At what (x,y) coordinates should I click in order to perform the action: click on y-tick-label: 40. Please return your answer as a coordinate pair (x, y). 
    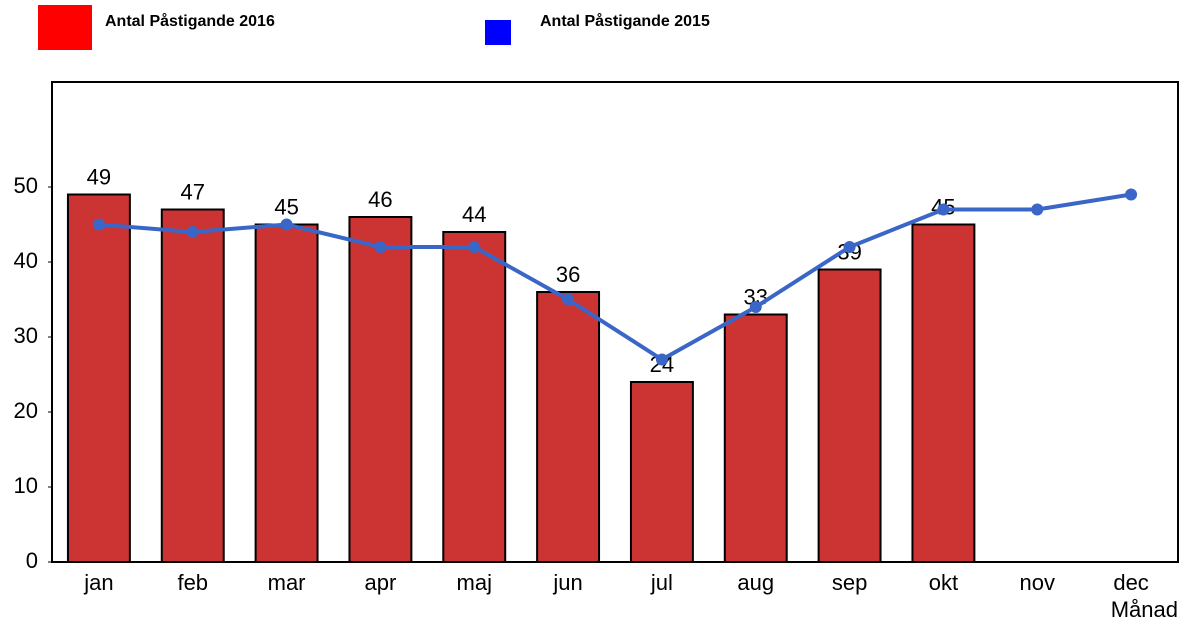
    Looking at the image, I should click on (26, 260).